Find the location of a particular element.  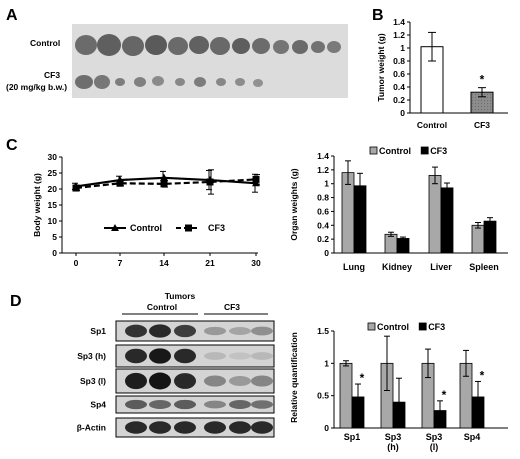

b-y-tick-label-6: 1.2 is located at coordinates (399, 35).